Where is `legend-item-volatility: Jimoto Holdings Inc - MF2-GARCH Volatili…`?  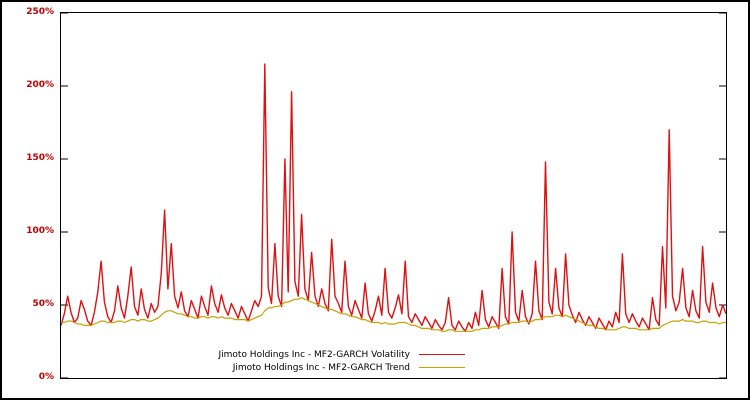 legend-item-volatility: Jimoto Holdings Inc - MF2-GARCH Volatili… is located at coordinates (269, 354).